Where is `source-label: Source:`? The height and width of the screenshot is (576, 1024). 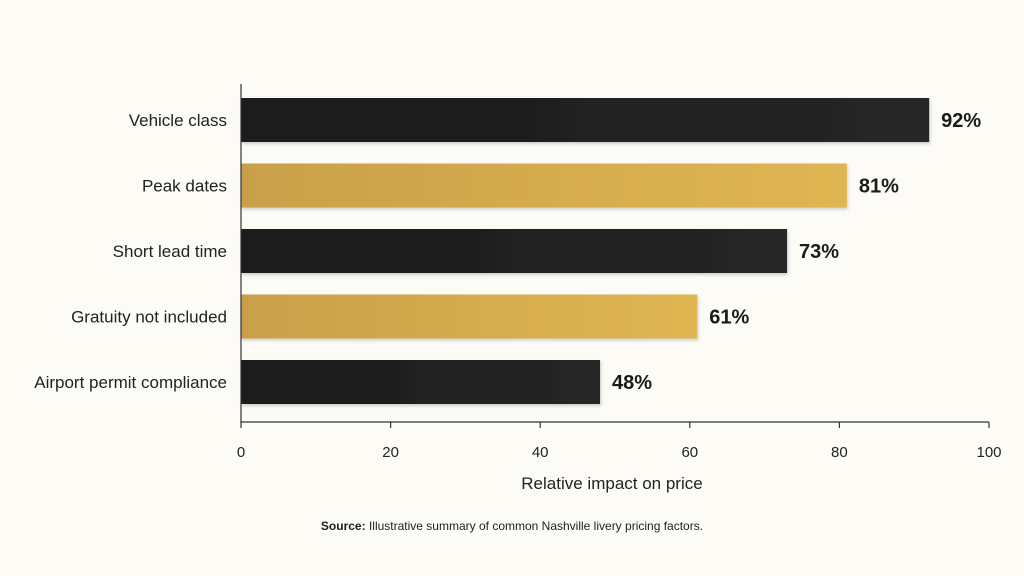 source-label: Source: is located at coordinates (343, 526).